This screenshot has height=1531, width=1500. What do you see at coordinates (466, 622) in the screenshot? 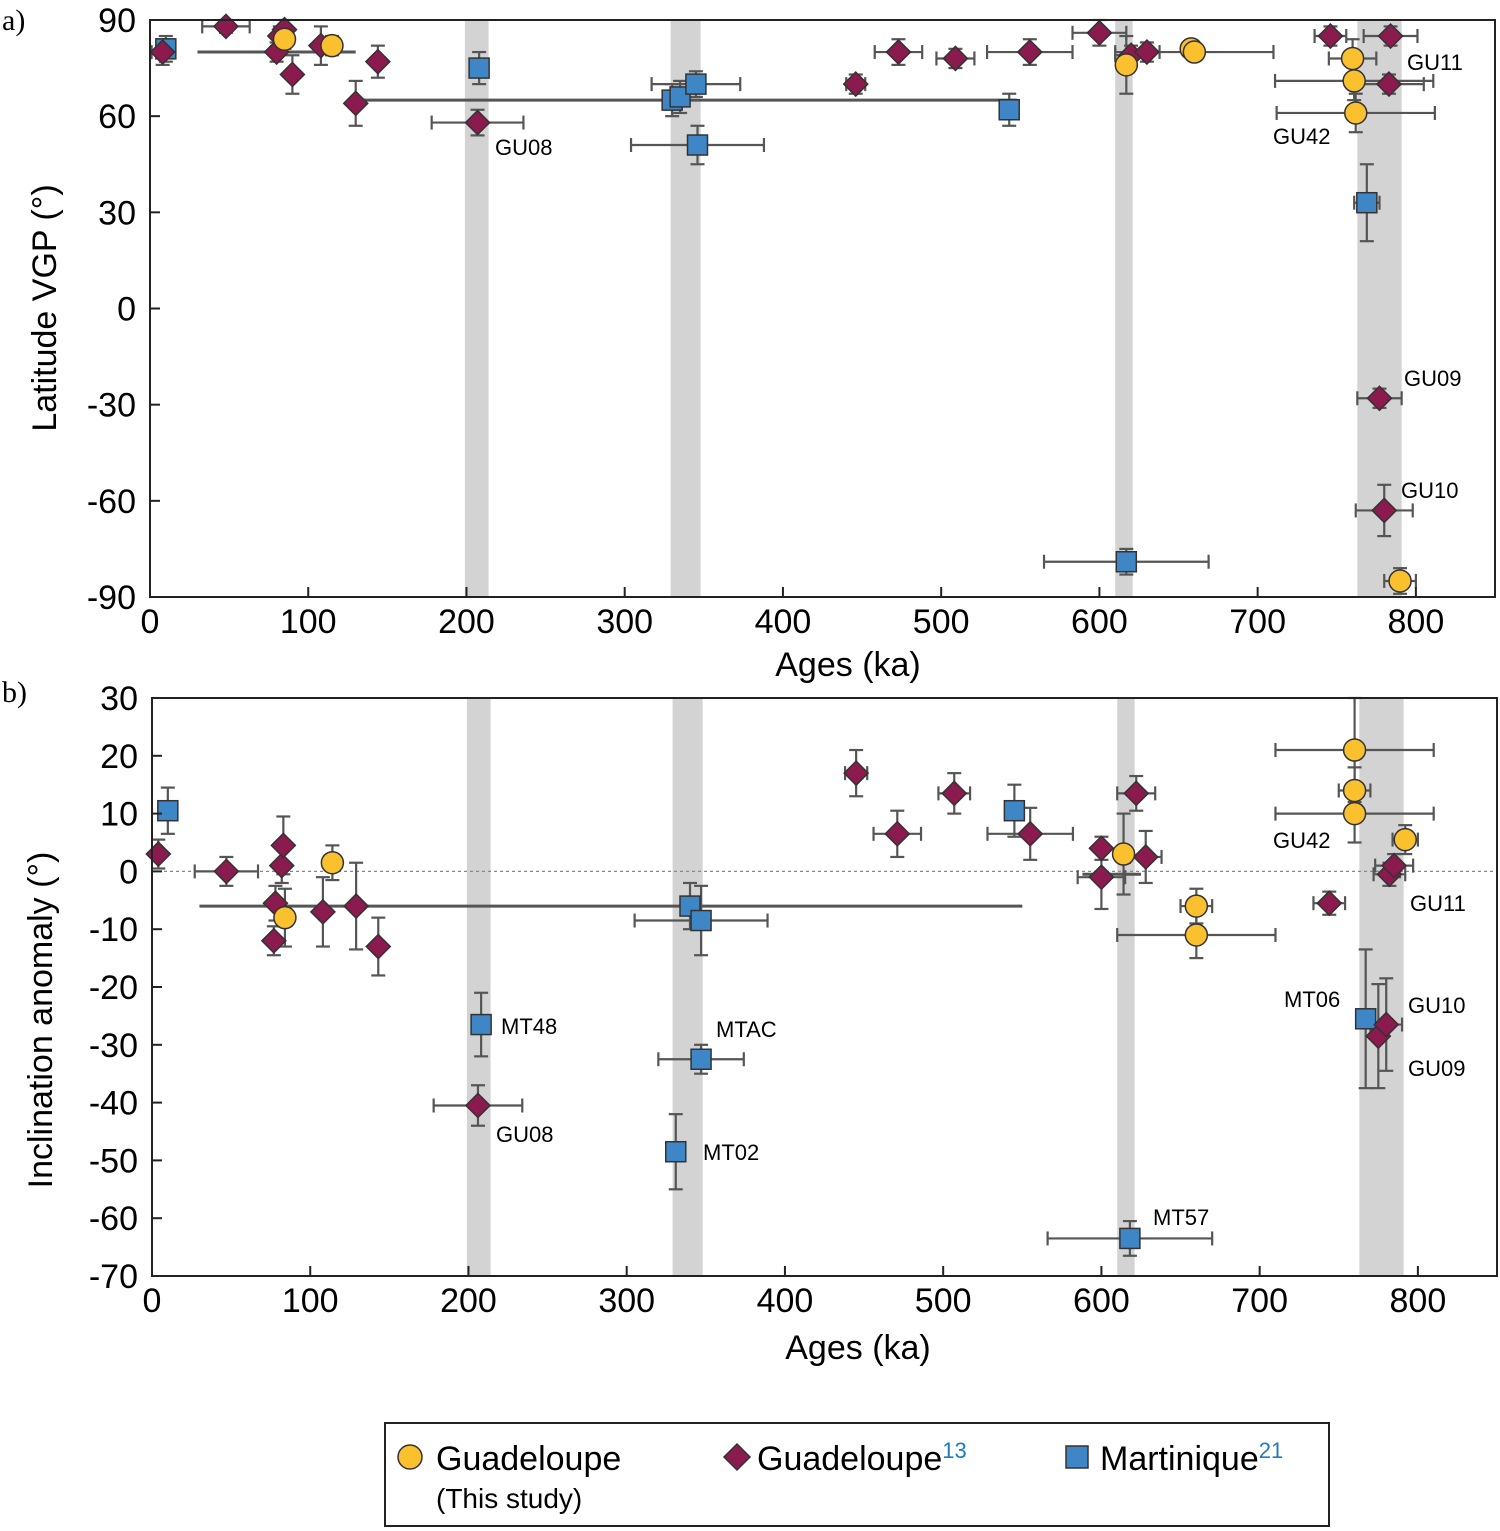
I see `panela-x-tick-label-2: 200` at bounding box center [466, 622].